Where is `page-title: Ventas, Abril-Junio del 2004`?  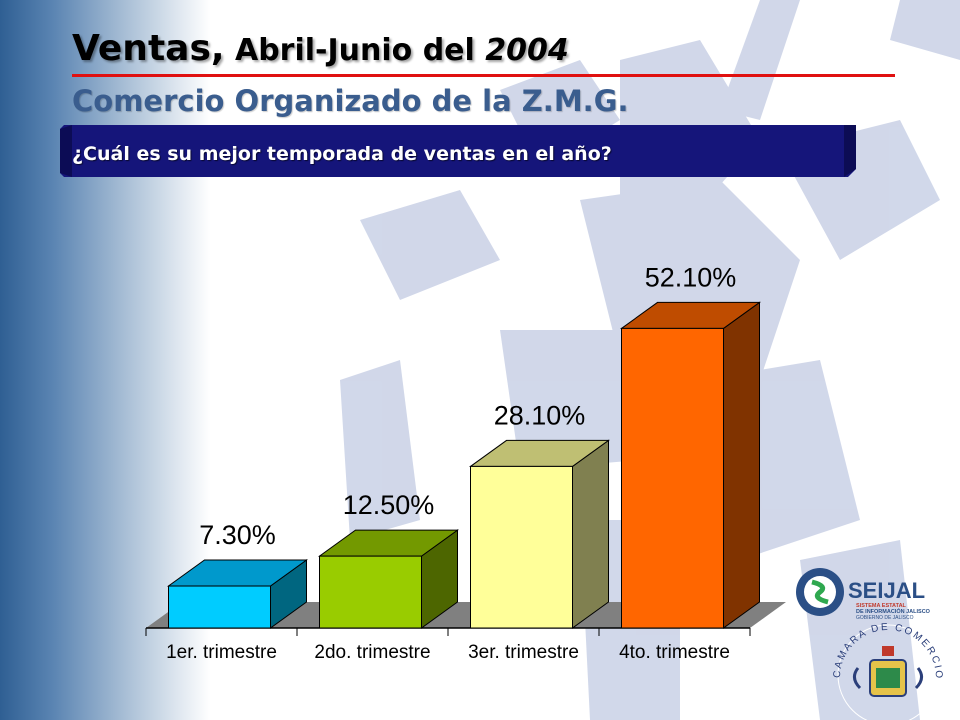
page-title: Ventas, Abril-Junio del 2004 is located at coordinates (320, 48).